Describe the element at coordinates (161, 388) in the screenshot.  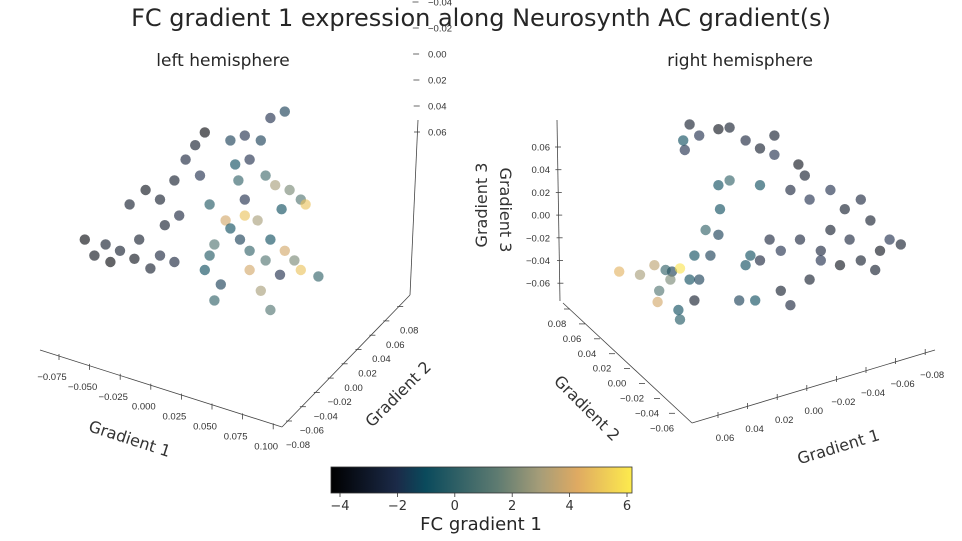
I see `x-axis-line` at that location.